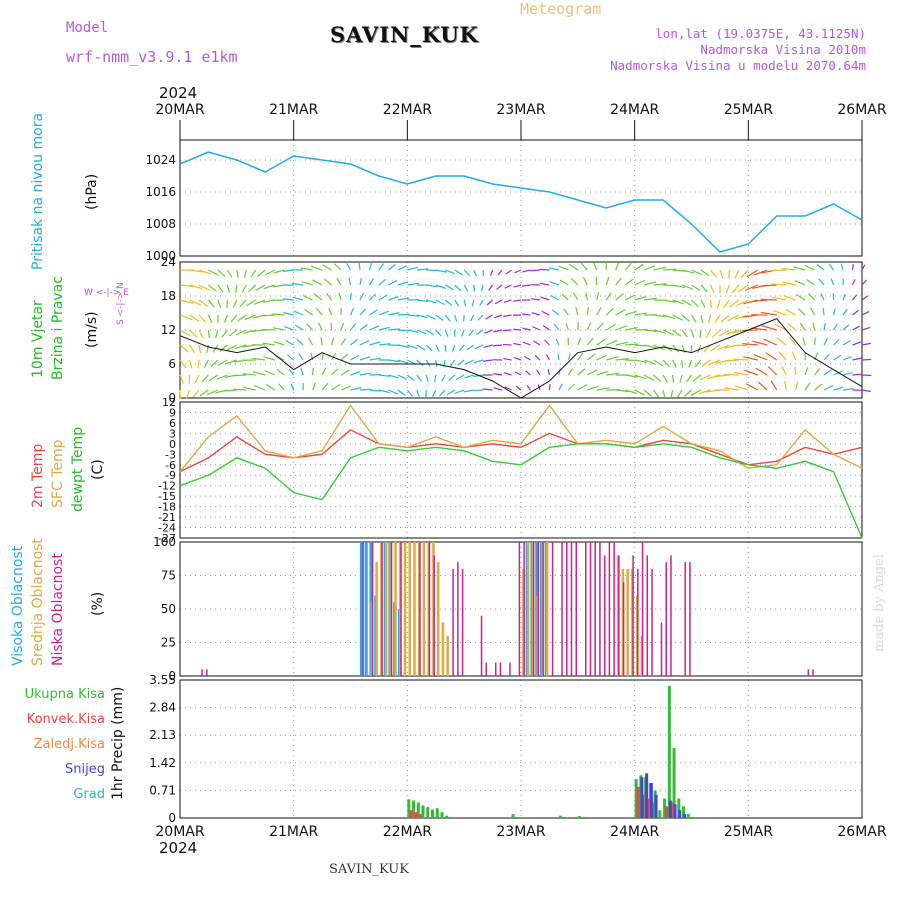  What do you see at coordinates (405, 609) in the screenshot?
I see `cloud-mid-bar` at bounding box center [405, 609].